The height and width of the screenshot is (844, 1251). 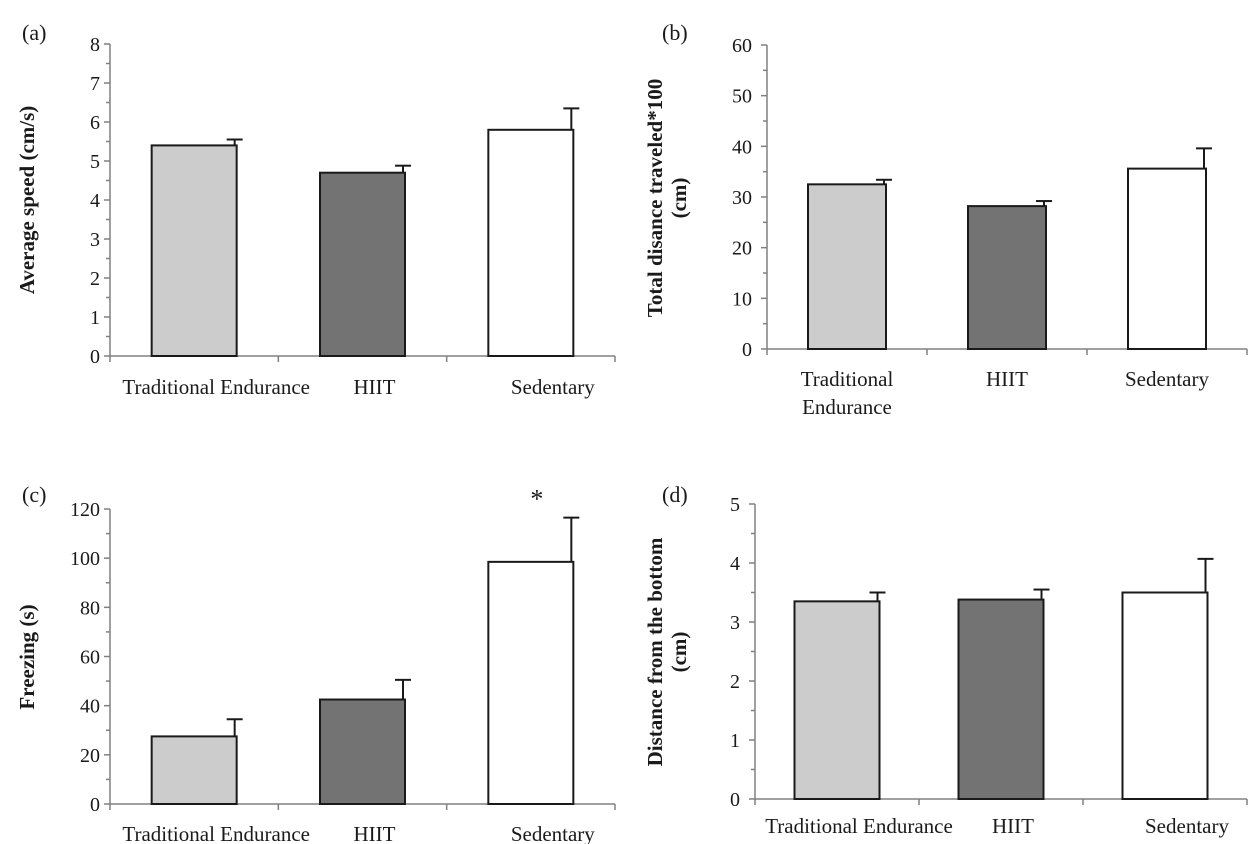 I want to click on y-tick-label: 30, so click(x=742, y=198).